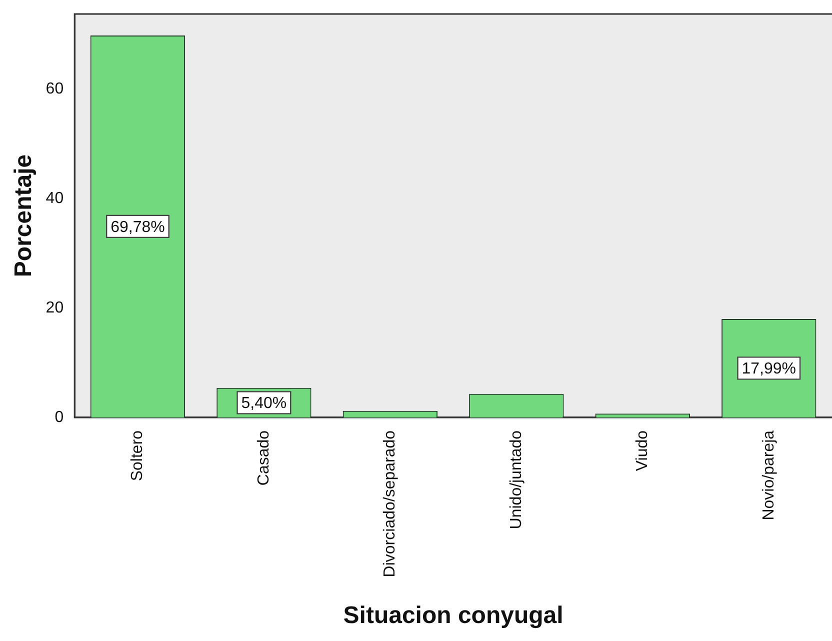  What do you see at coordinates (264, 403) in the screenshot?
I see `data-label: 5,40%` at bounding box center [264, 403].